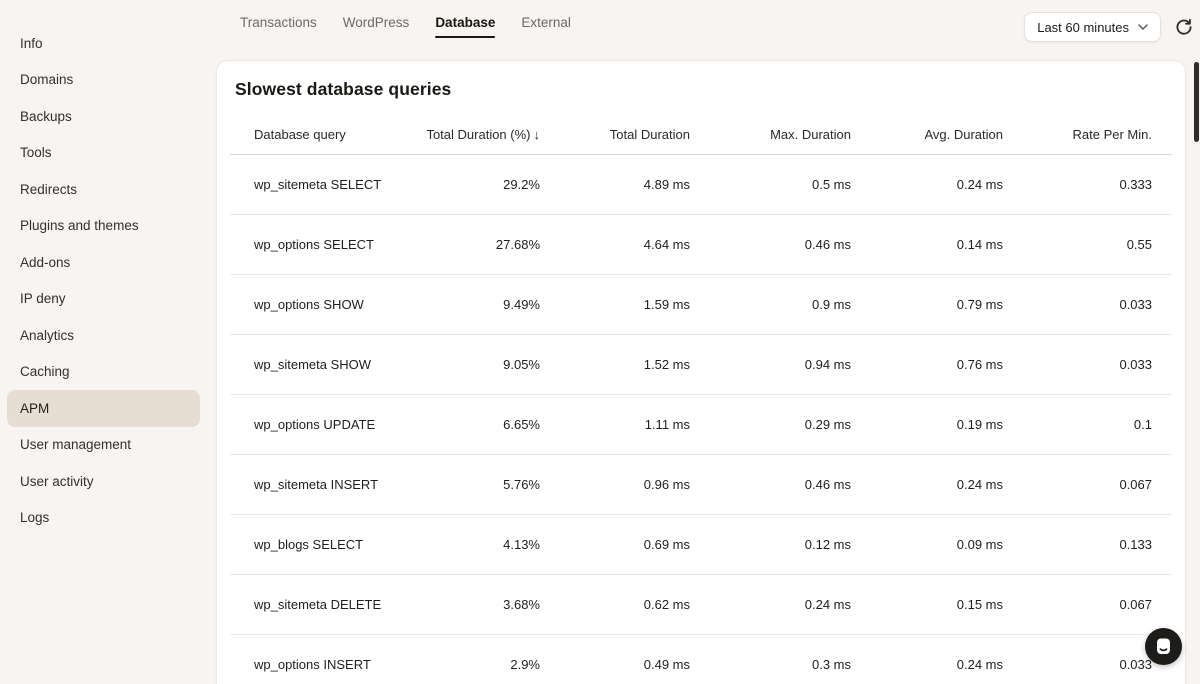 This screenshot has width=1200, height=684. I want to click on cell-rate-per-min: 0.55, so click(1139, 244).